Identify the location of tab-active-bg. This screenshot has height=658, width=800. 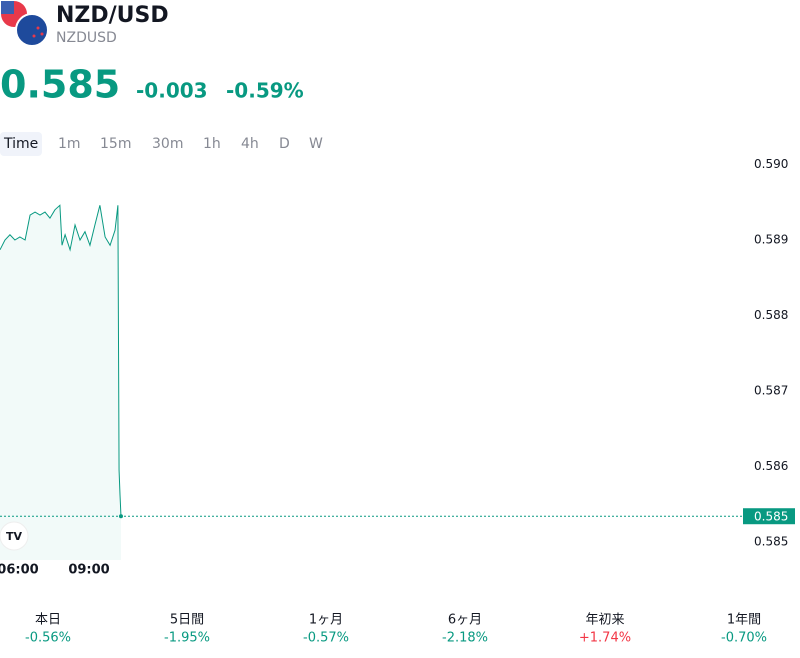
(21, 144).